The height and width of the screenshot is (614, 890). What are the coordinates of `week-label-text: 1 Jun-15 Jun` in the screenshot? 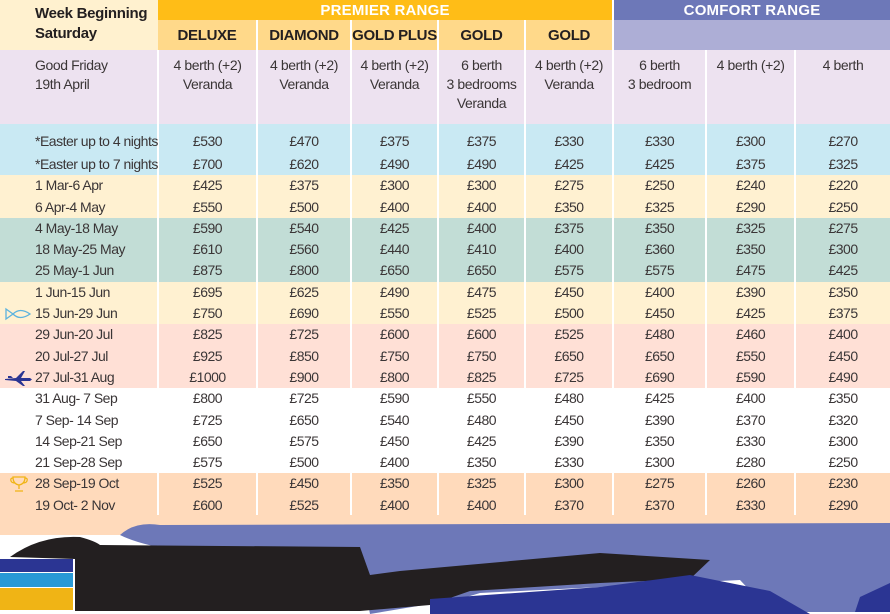 It's located at (72, 291).